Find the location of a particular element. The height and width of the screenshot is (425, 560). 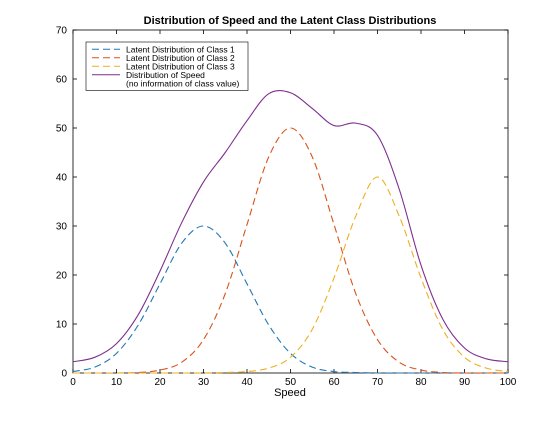

x-tick-label: 70 is located at coordinates (378, 382).